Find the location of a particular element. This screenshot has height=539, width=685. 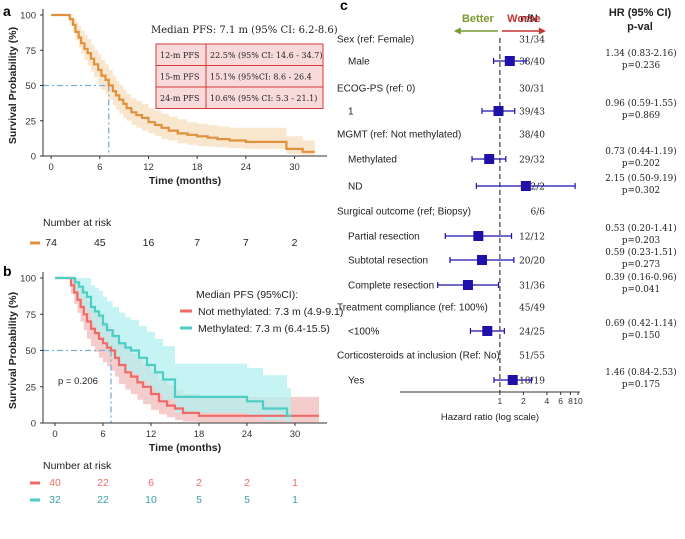

row-n: 6/6 is located at coordinates (538, 213).